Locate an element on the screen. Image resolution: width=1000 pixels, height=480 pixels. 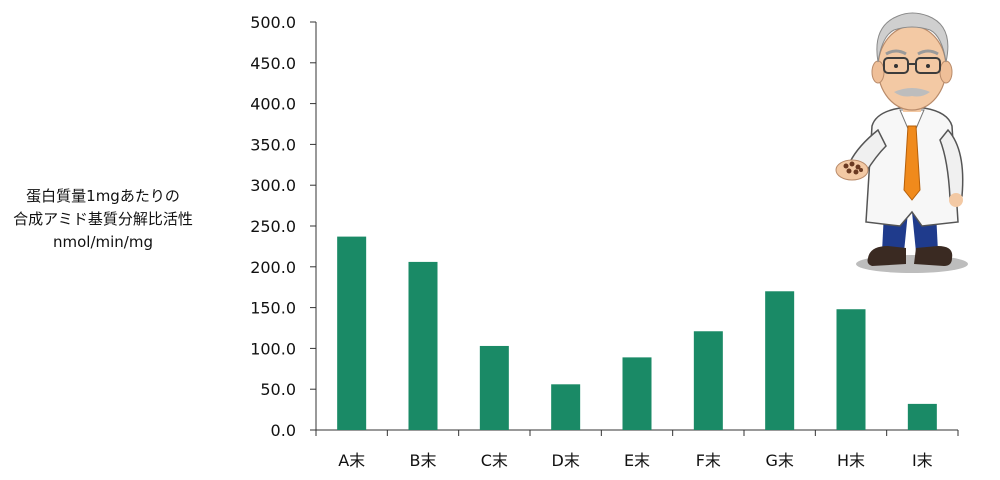
y-axis-label-line-2: 合成アミド基質分解比活性 is located at coordinates (103, 219).